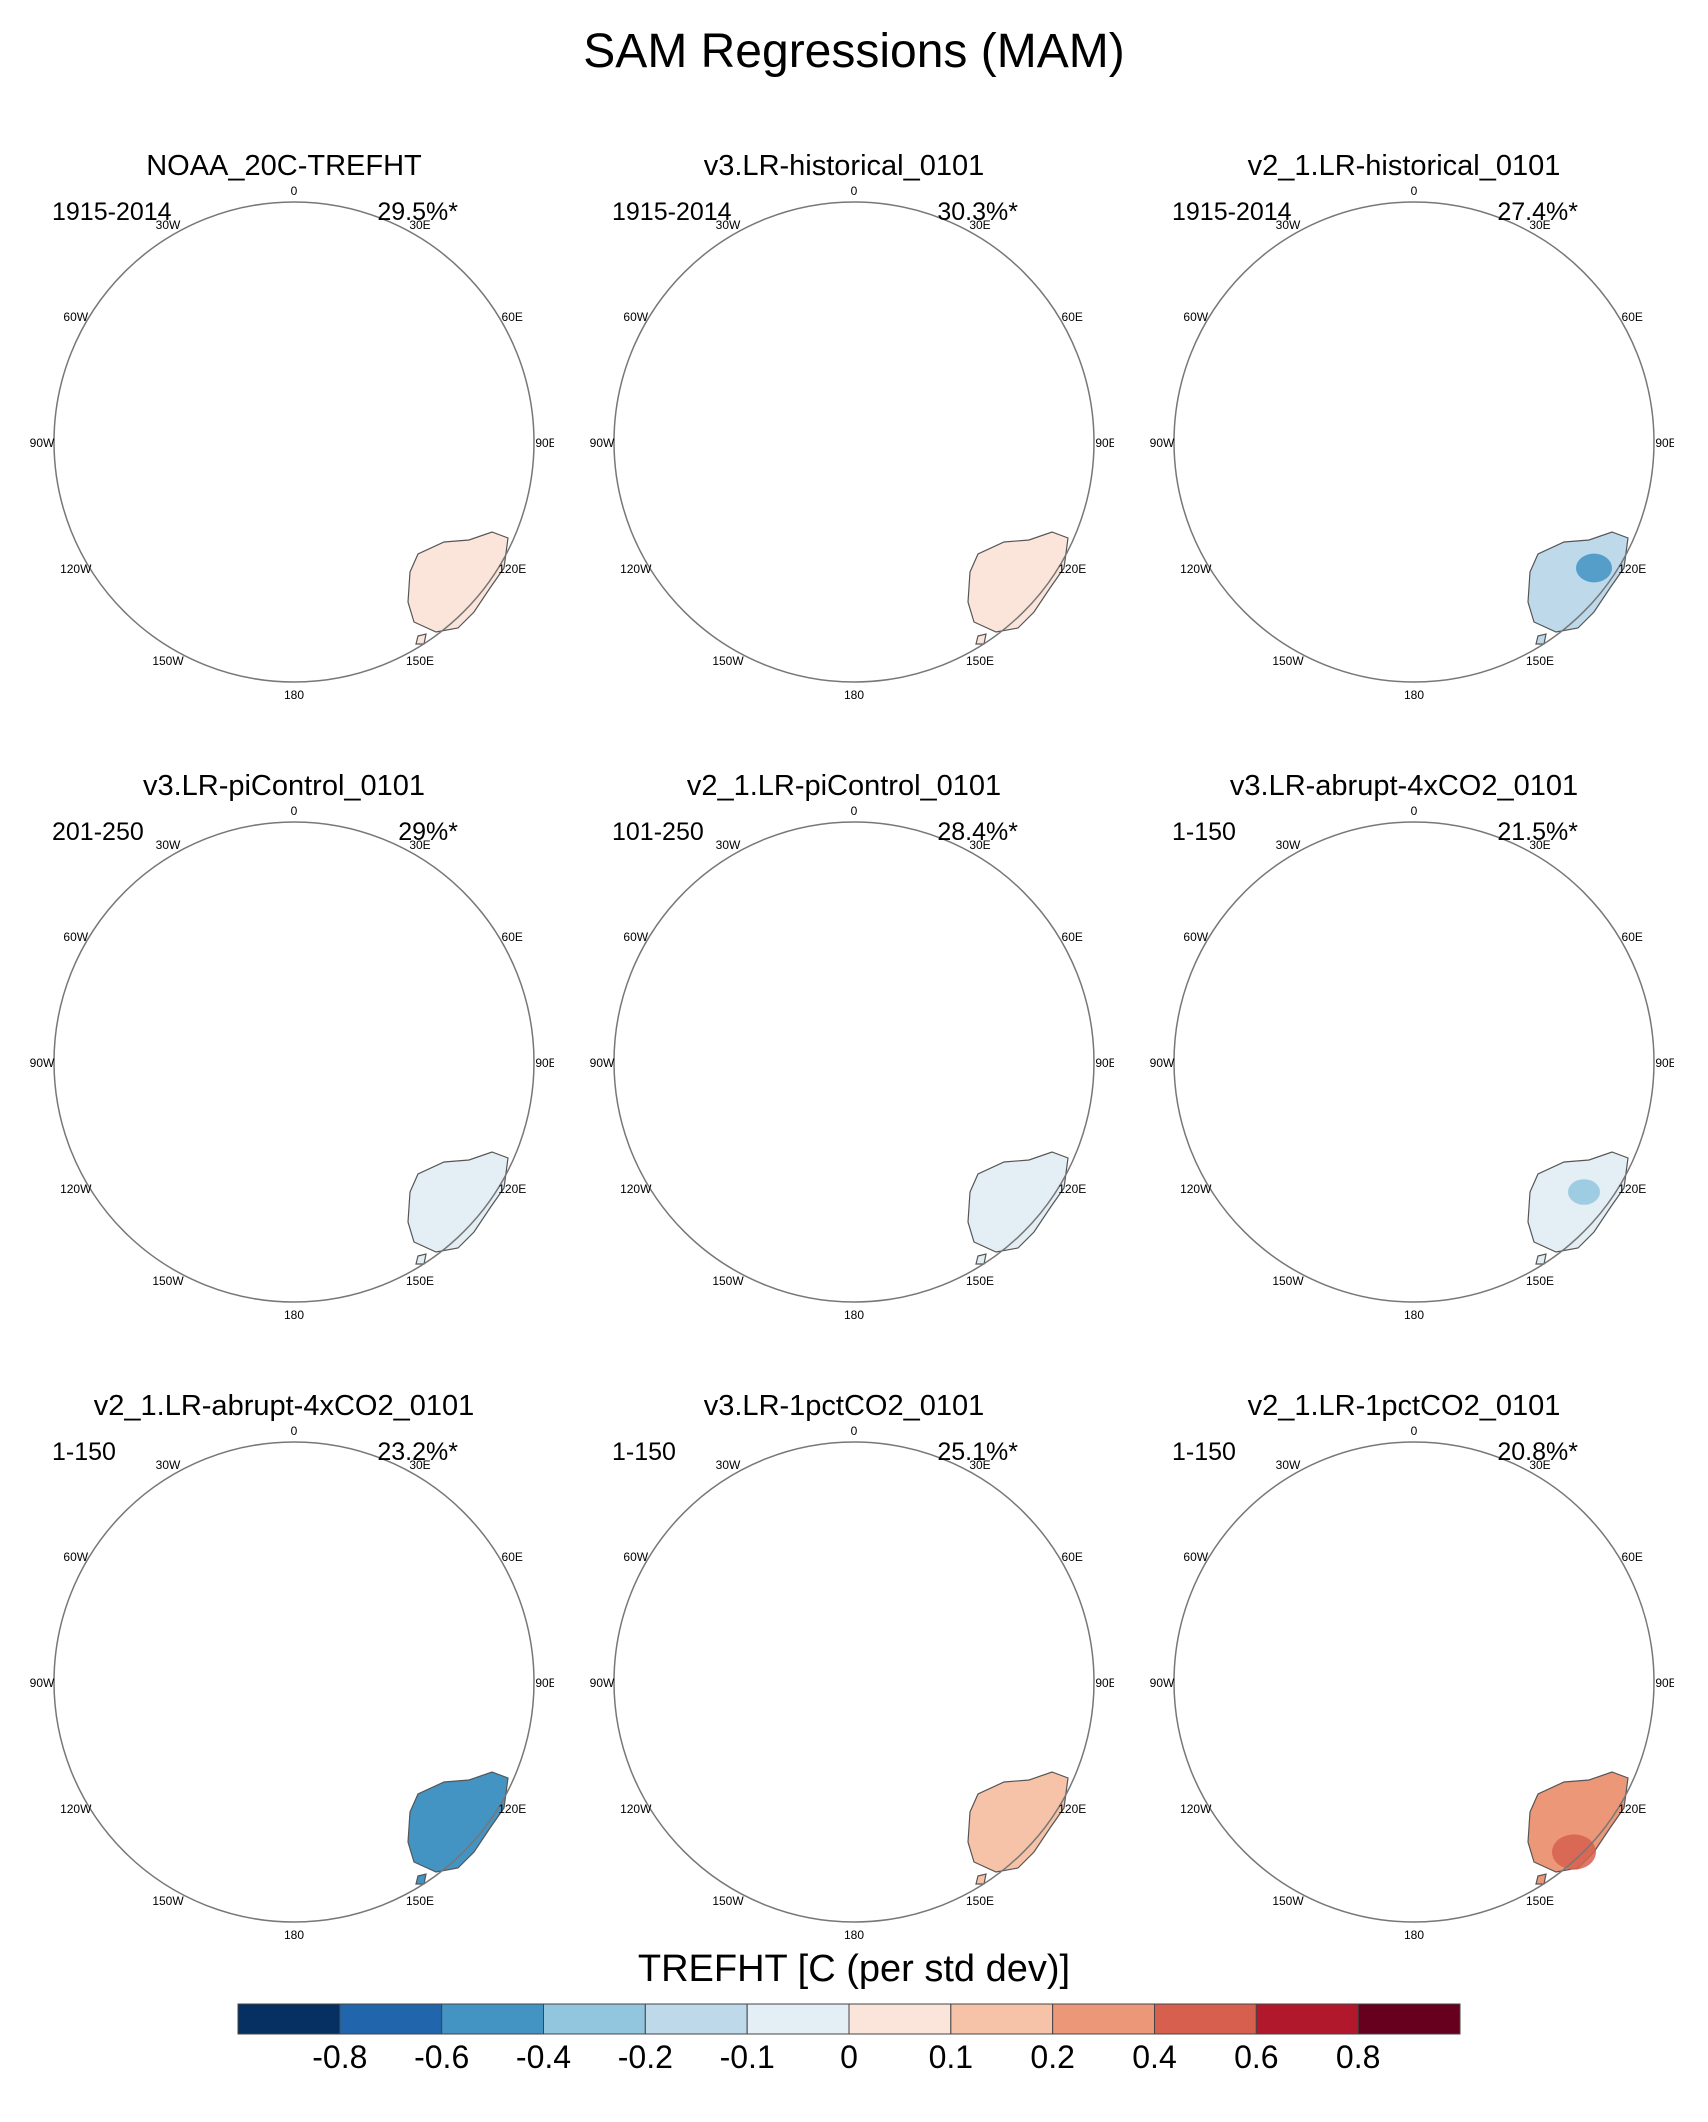  I want to click on panel-title: v3.LR-historical_0101, so click(844, 166).